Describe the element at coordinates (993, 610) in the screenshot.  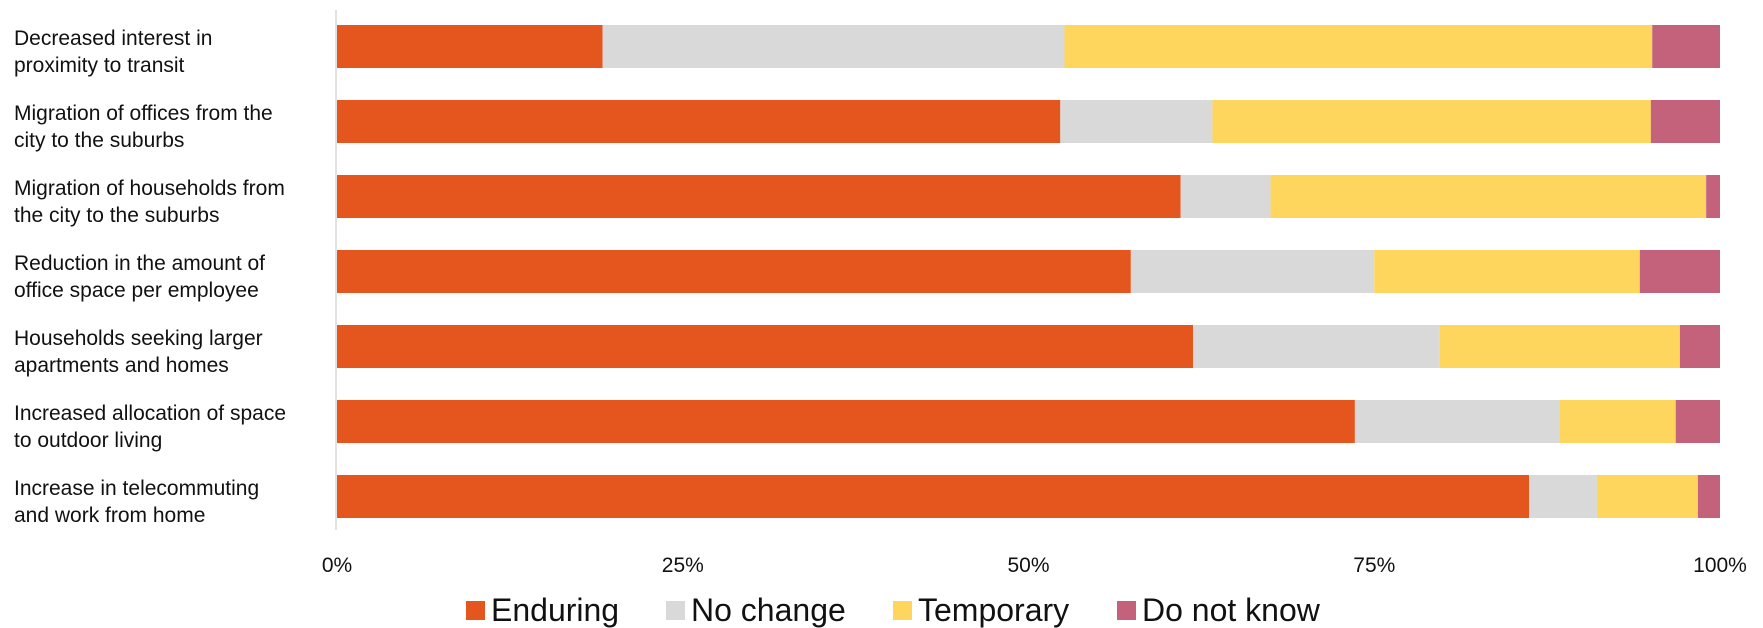
I see `legend-label-temporary: Temporary` at that location.